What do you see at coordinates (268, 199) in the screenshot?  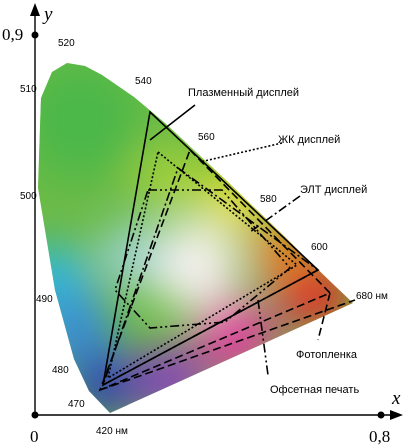 I see `wl-label: 580` at bounding box center [268, 199].